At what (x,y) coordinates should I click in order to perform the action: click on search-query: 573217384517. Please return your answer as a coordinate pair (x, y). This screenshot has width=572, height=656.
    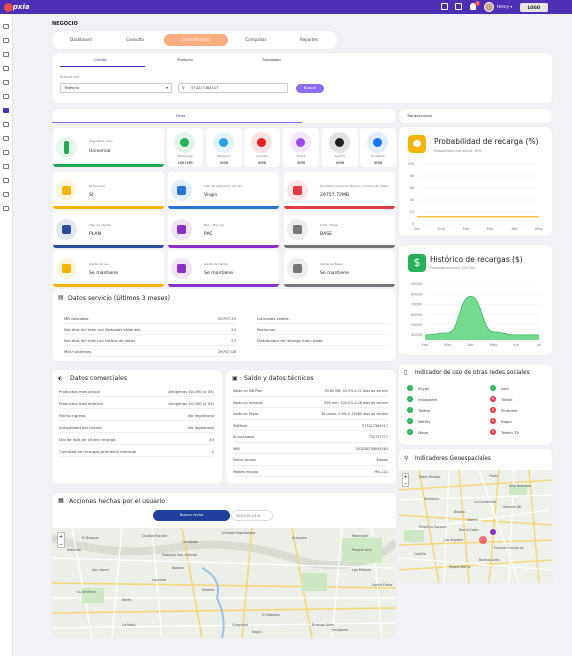
    Looking at the image, I should click on (205, 88).